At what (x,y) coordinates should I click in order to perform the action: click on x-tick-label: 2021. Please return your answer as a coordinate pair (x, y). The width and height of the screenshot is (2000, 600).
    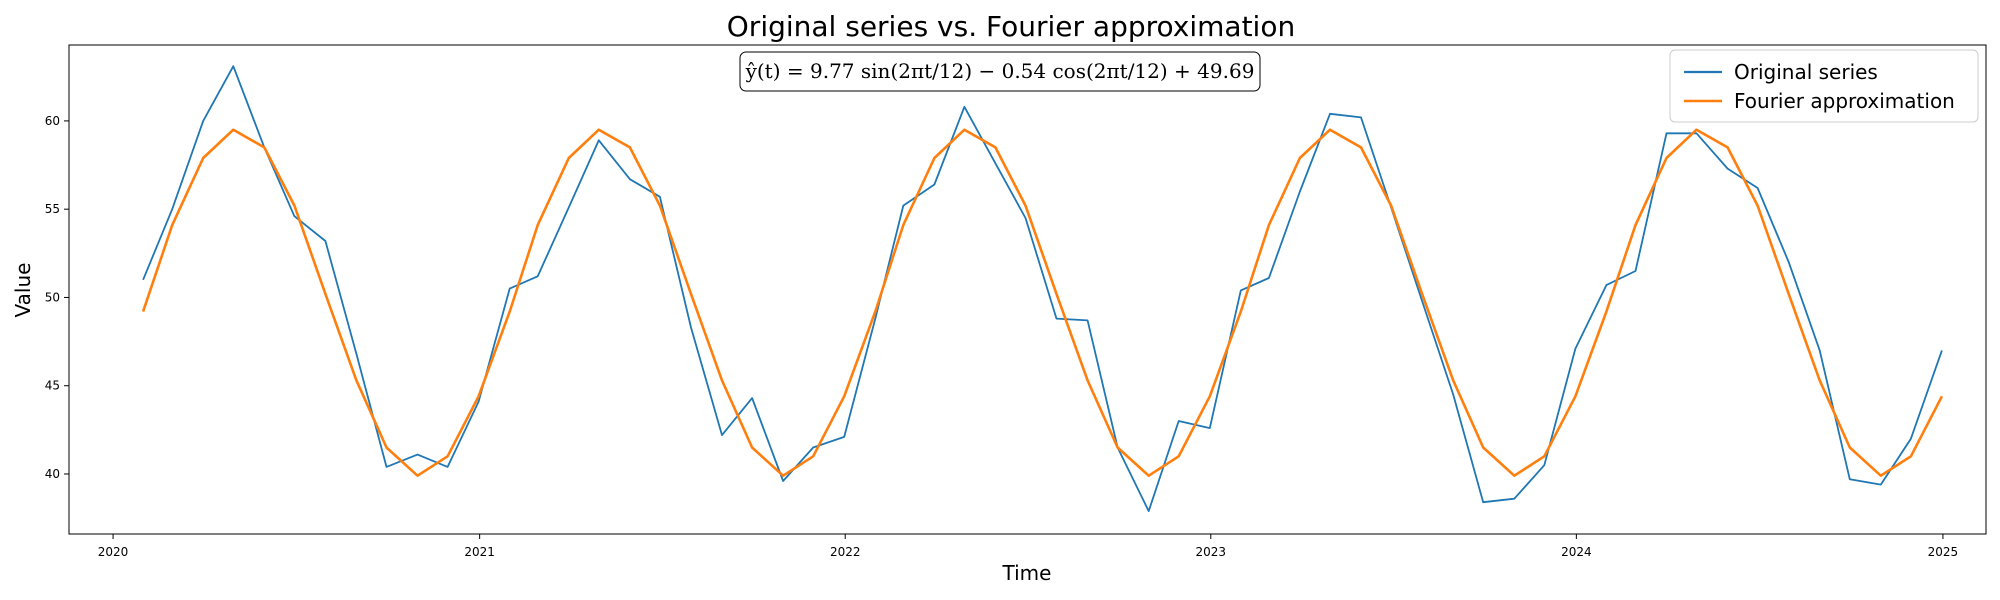
    Looking at the image, I should click on (479, 552).